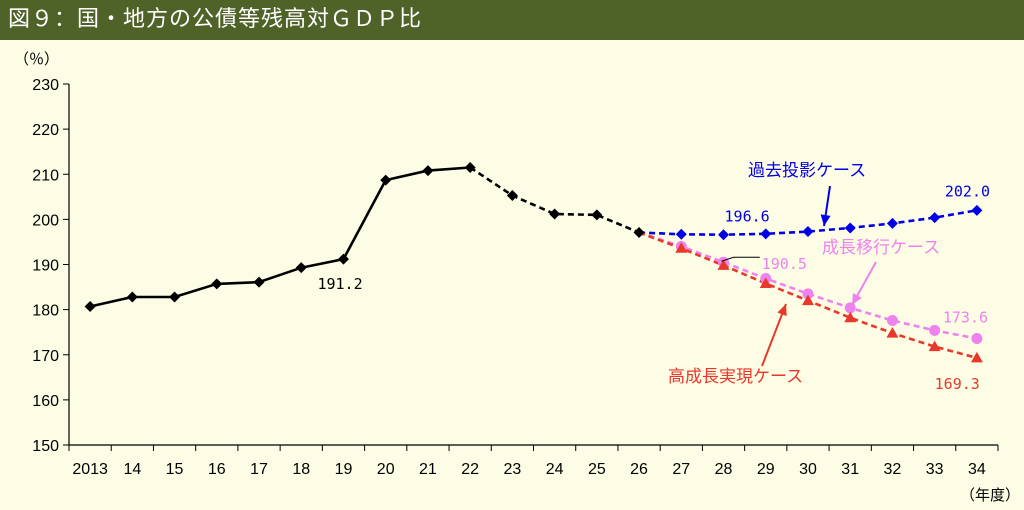  I want to click on x-tick-label: 16, so click(217, 469).